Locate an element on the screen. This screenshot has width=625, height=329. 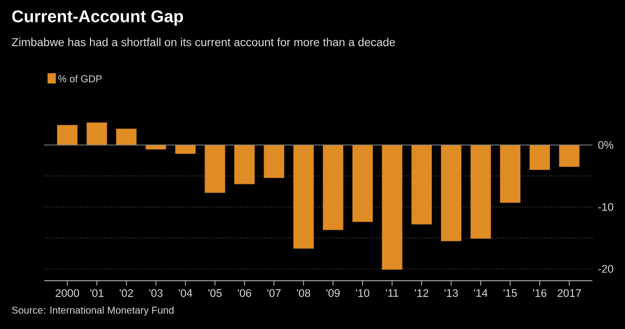
x-tick-label: '13 is located at coordinates (451, 293).